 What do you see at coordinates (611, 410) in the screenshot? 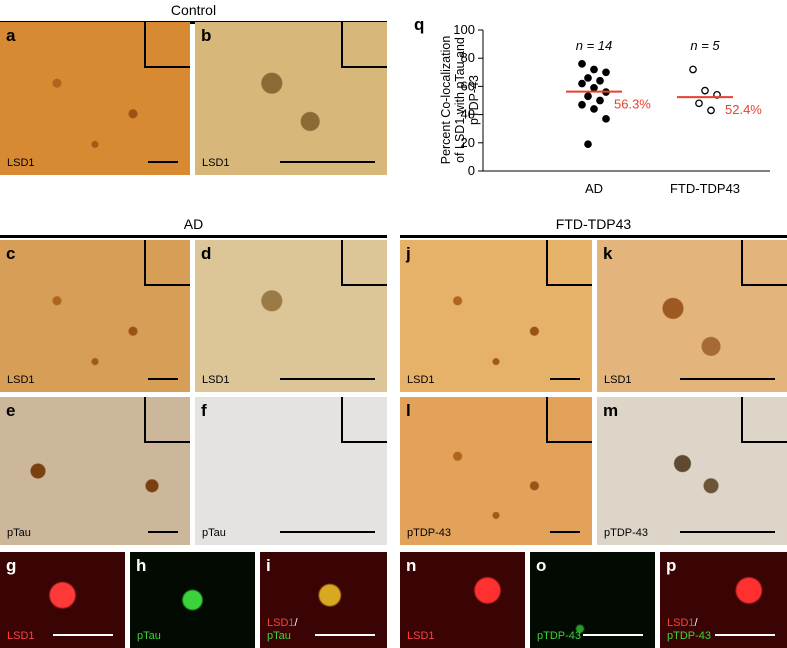
I see `panel-letter: m` at bounding box center [611, 410].